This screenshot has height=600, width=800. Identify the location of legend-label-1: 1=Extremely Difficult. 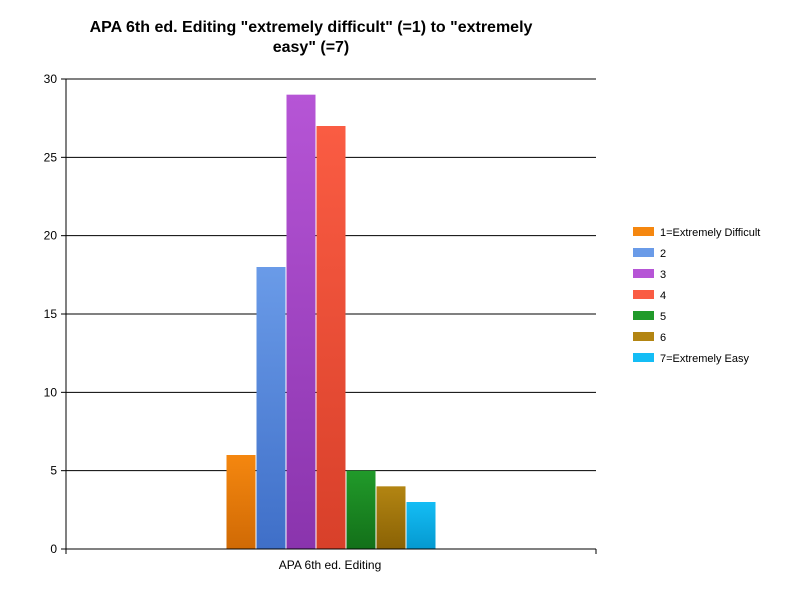
(710, 233).